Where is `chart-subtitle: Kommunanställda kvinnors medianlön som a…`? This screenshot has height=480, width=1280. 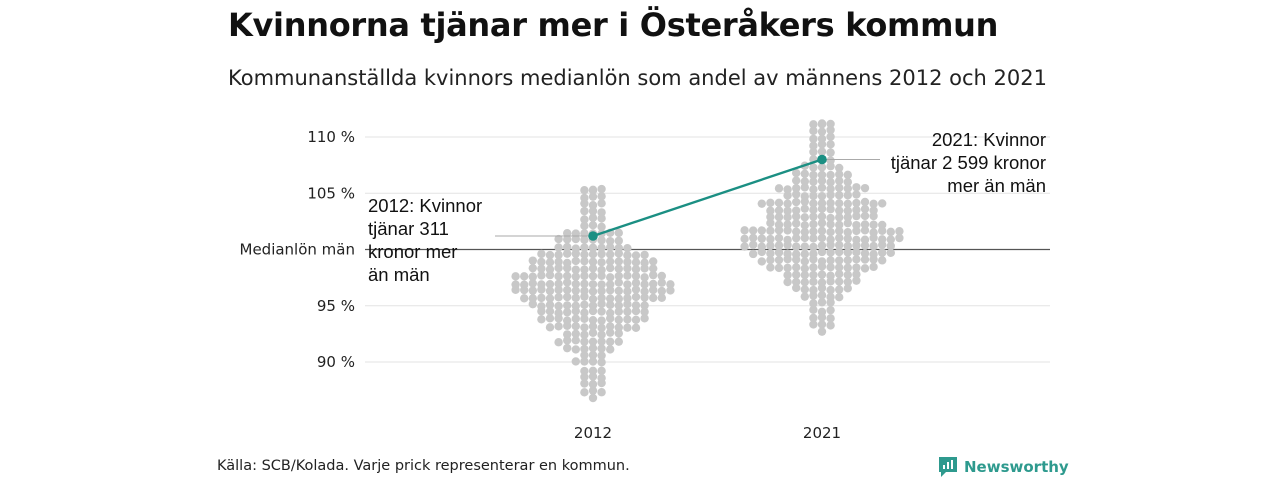 chart-subtitle: Kommunanställda kvinnors medianlön som a… is located at coordinates (637, 78).